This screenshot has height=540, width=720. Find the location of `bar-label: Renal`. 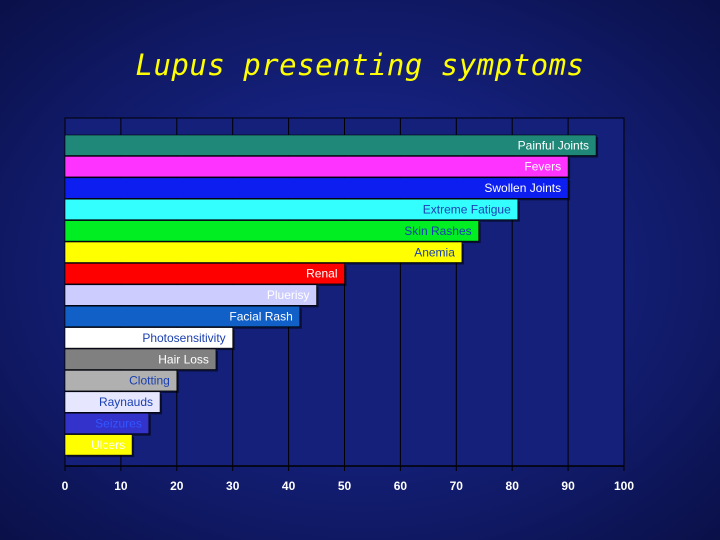

bar-label: Renal is located at coordinates (321, 274).